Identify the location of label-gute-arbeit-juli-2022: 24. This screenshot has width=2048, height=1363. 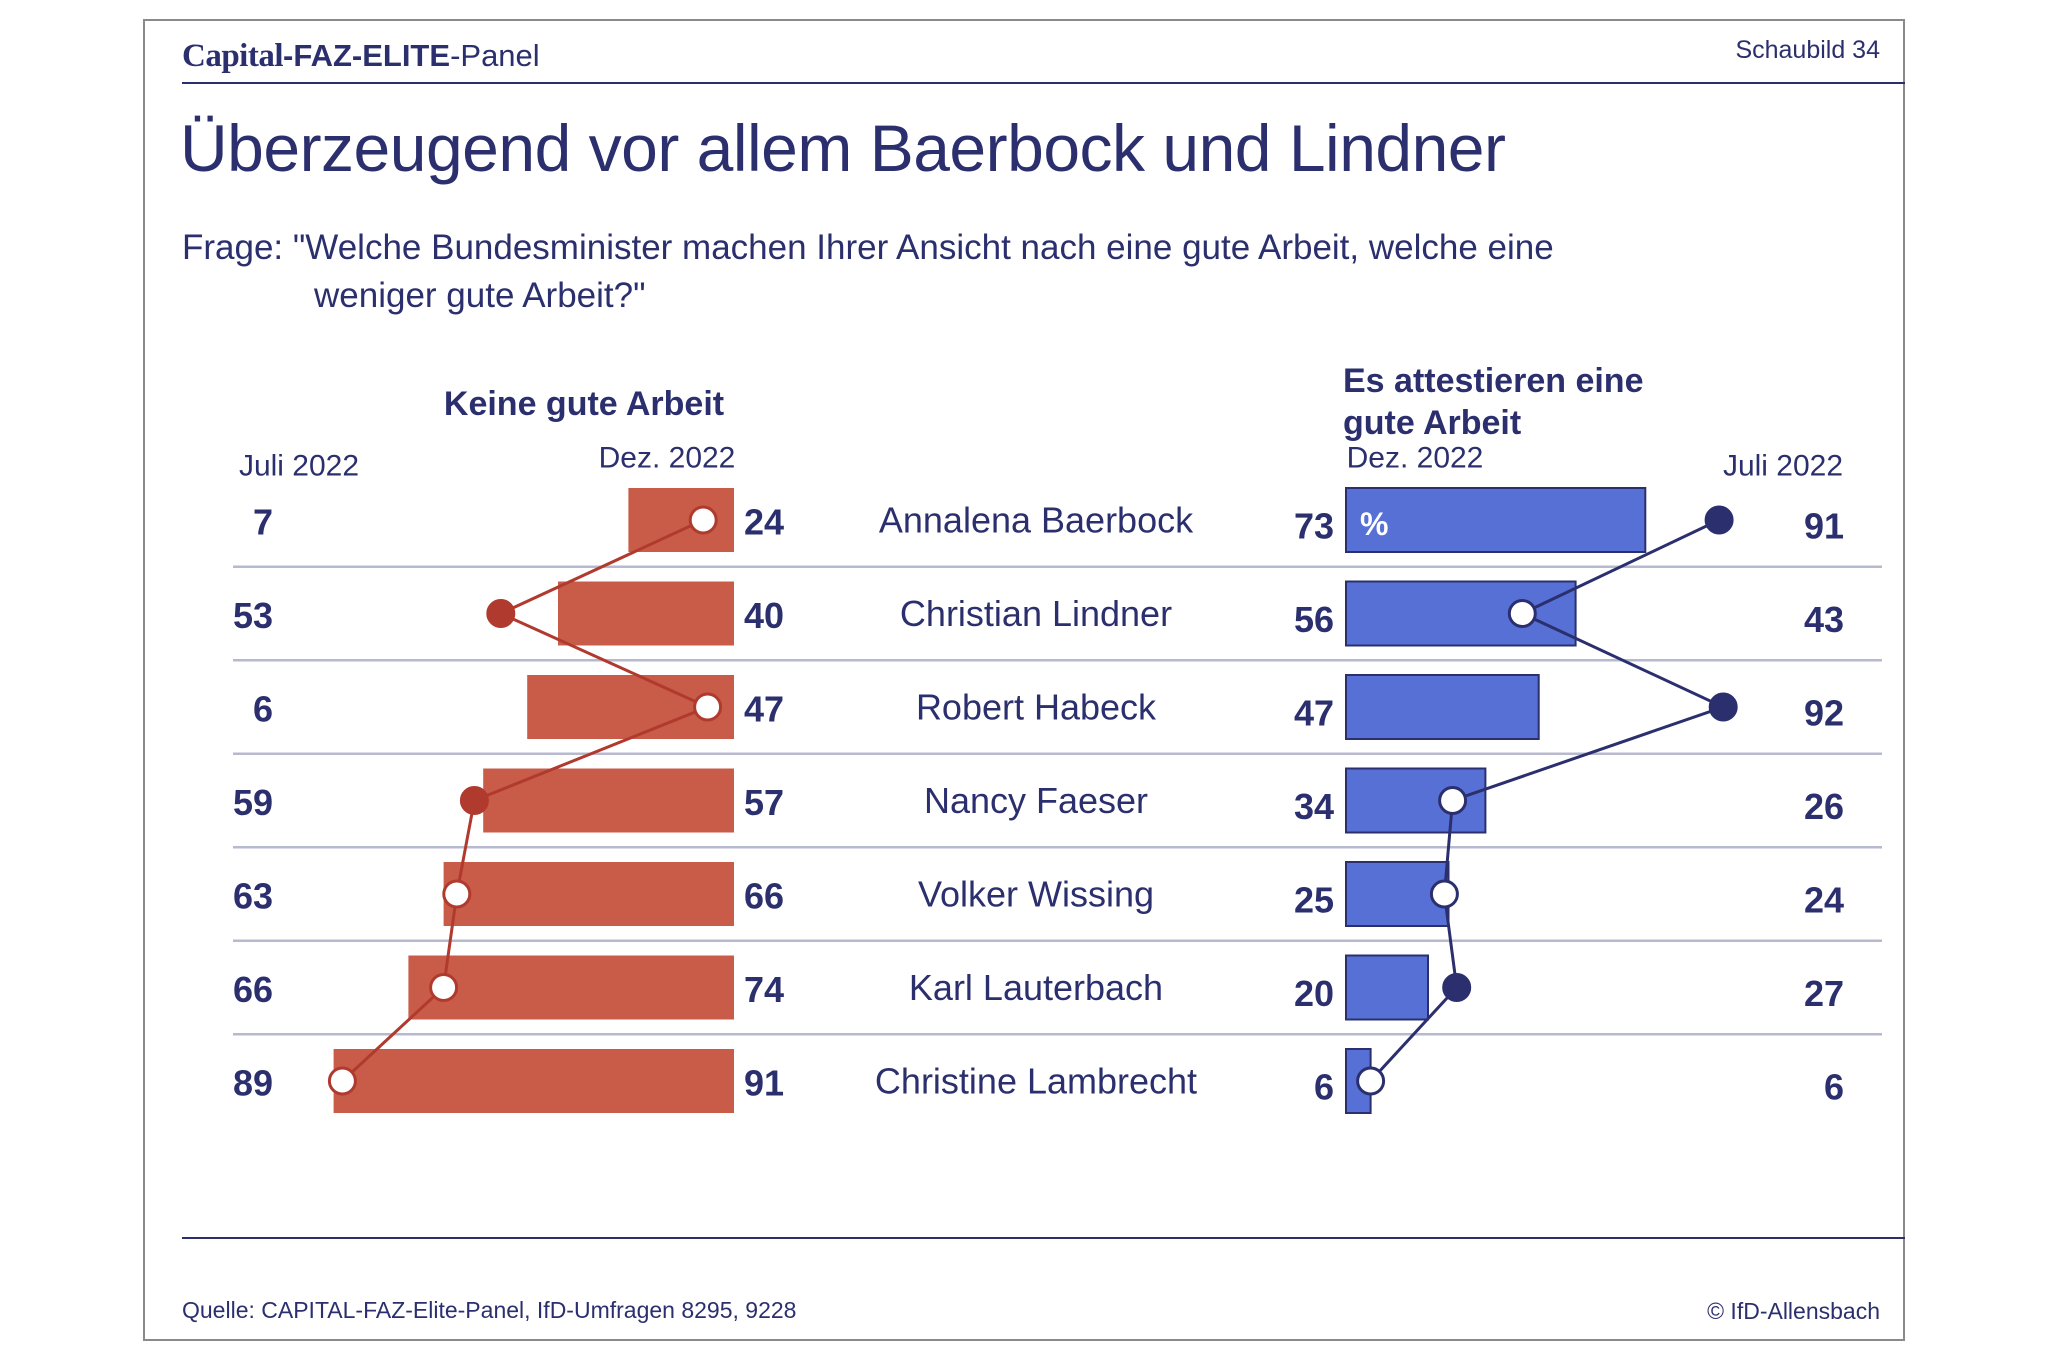
(1824, 900).